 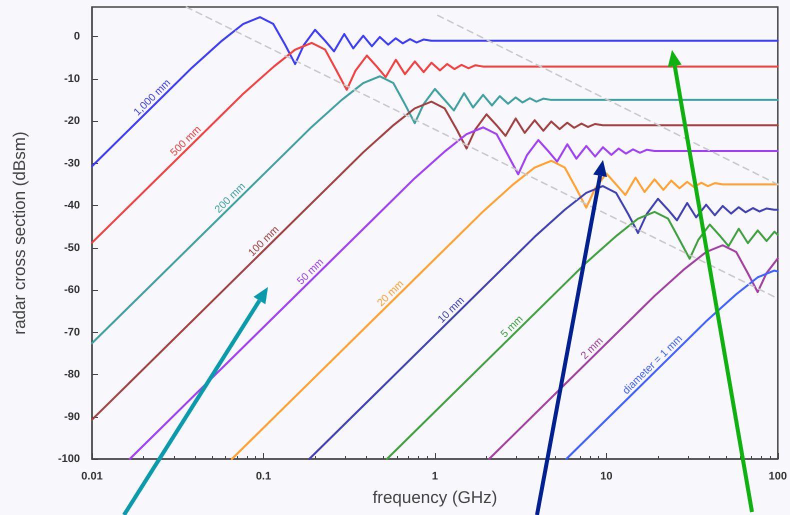 What do you see at coordinates (452, 310) in the screenshot?
I see `text: 10 mm` at bounding box center [452, 310].